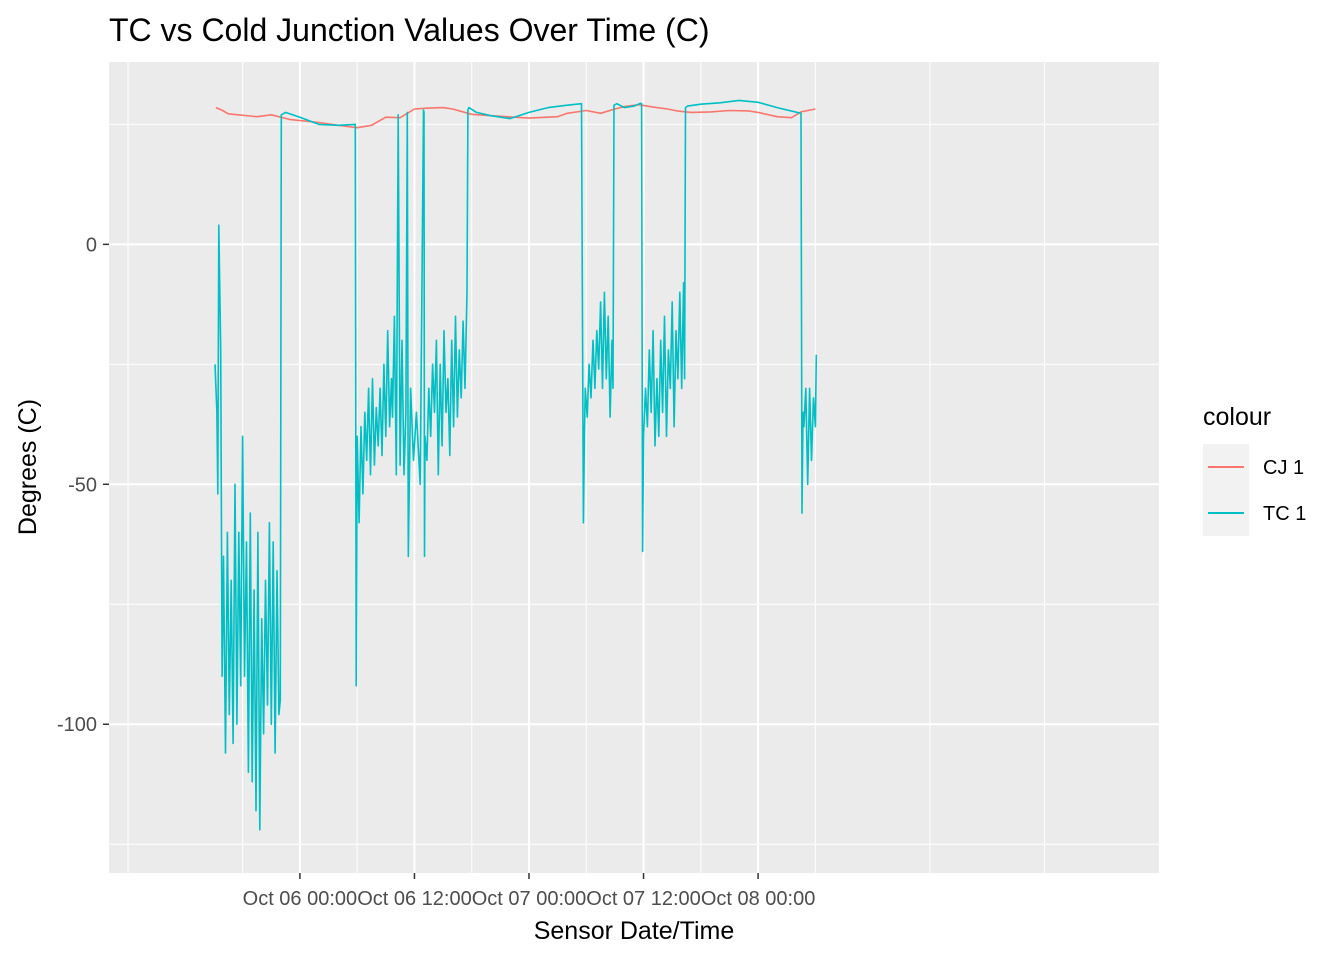  I want to click on x-tick-label: Oct 06 12:00, so click(414, 899).